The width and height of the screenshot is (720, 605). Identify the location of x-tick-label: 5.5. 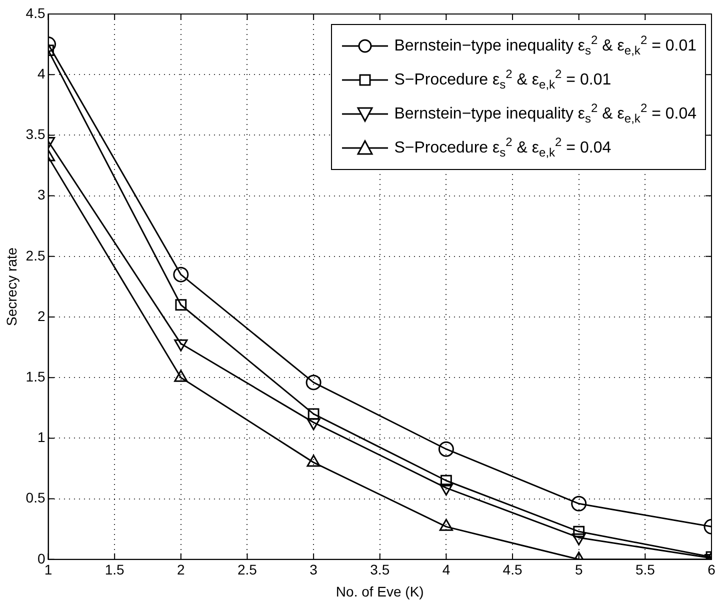
(645, 570).